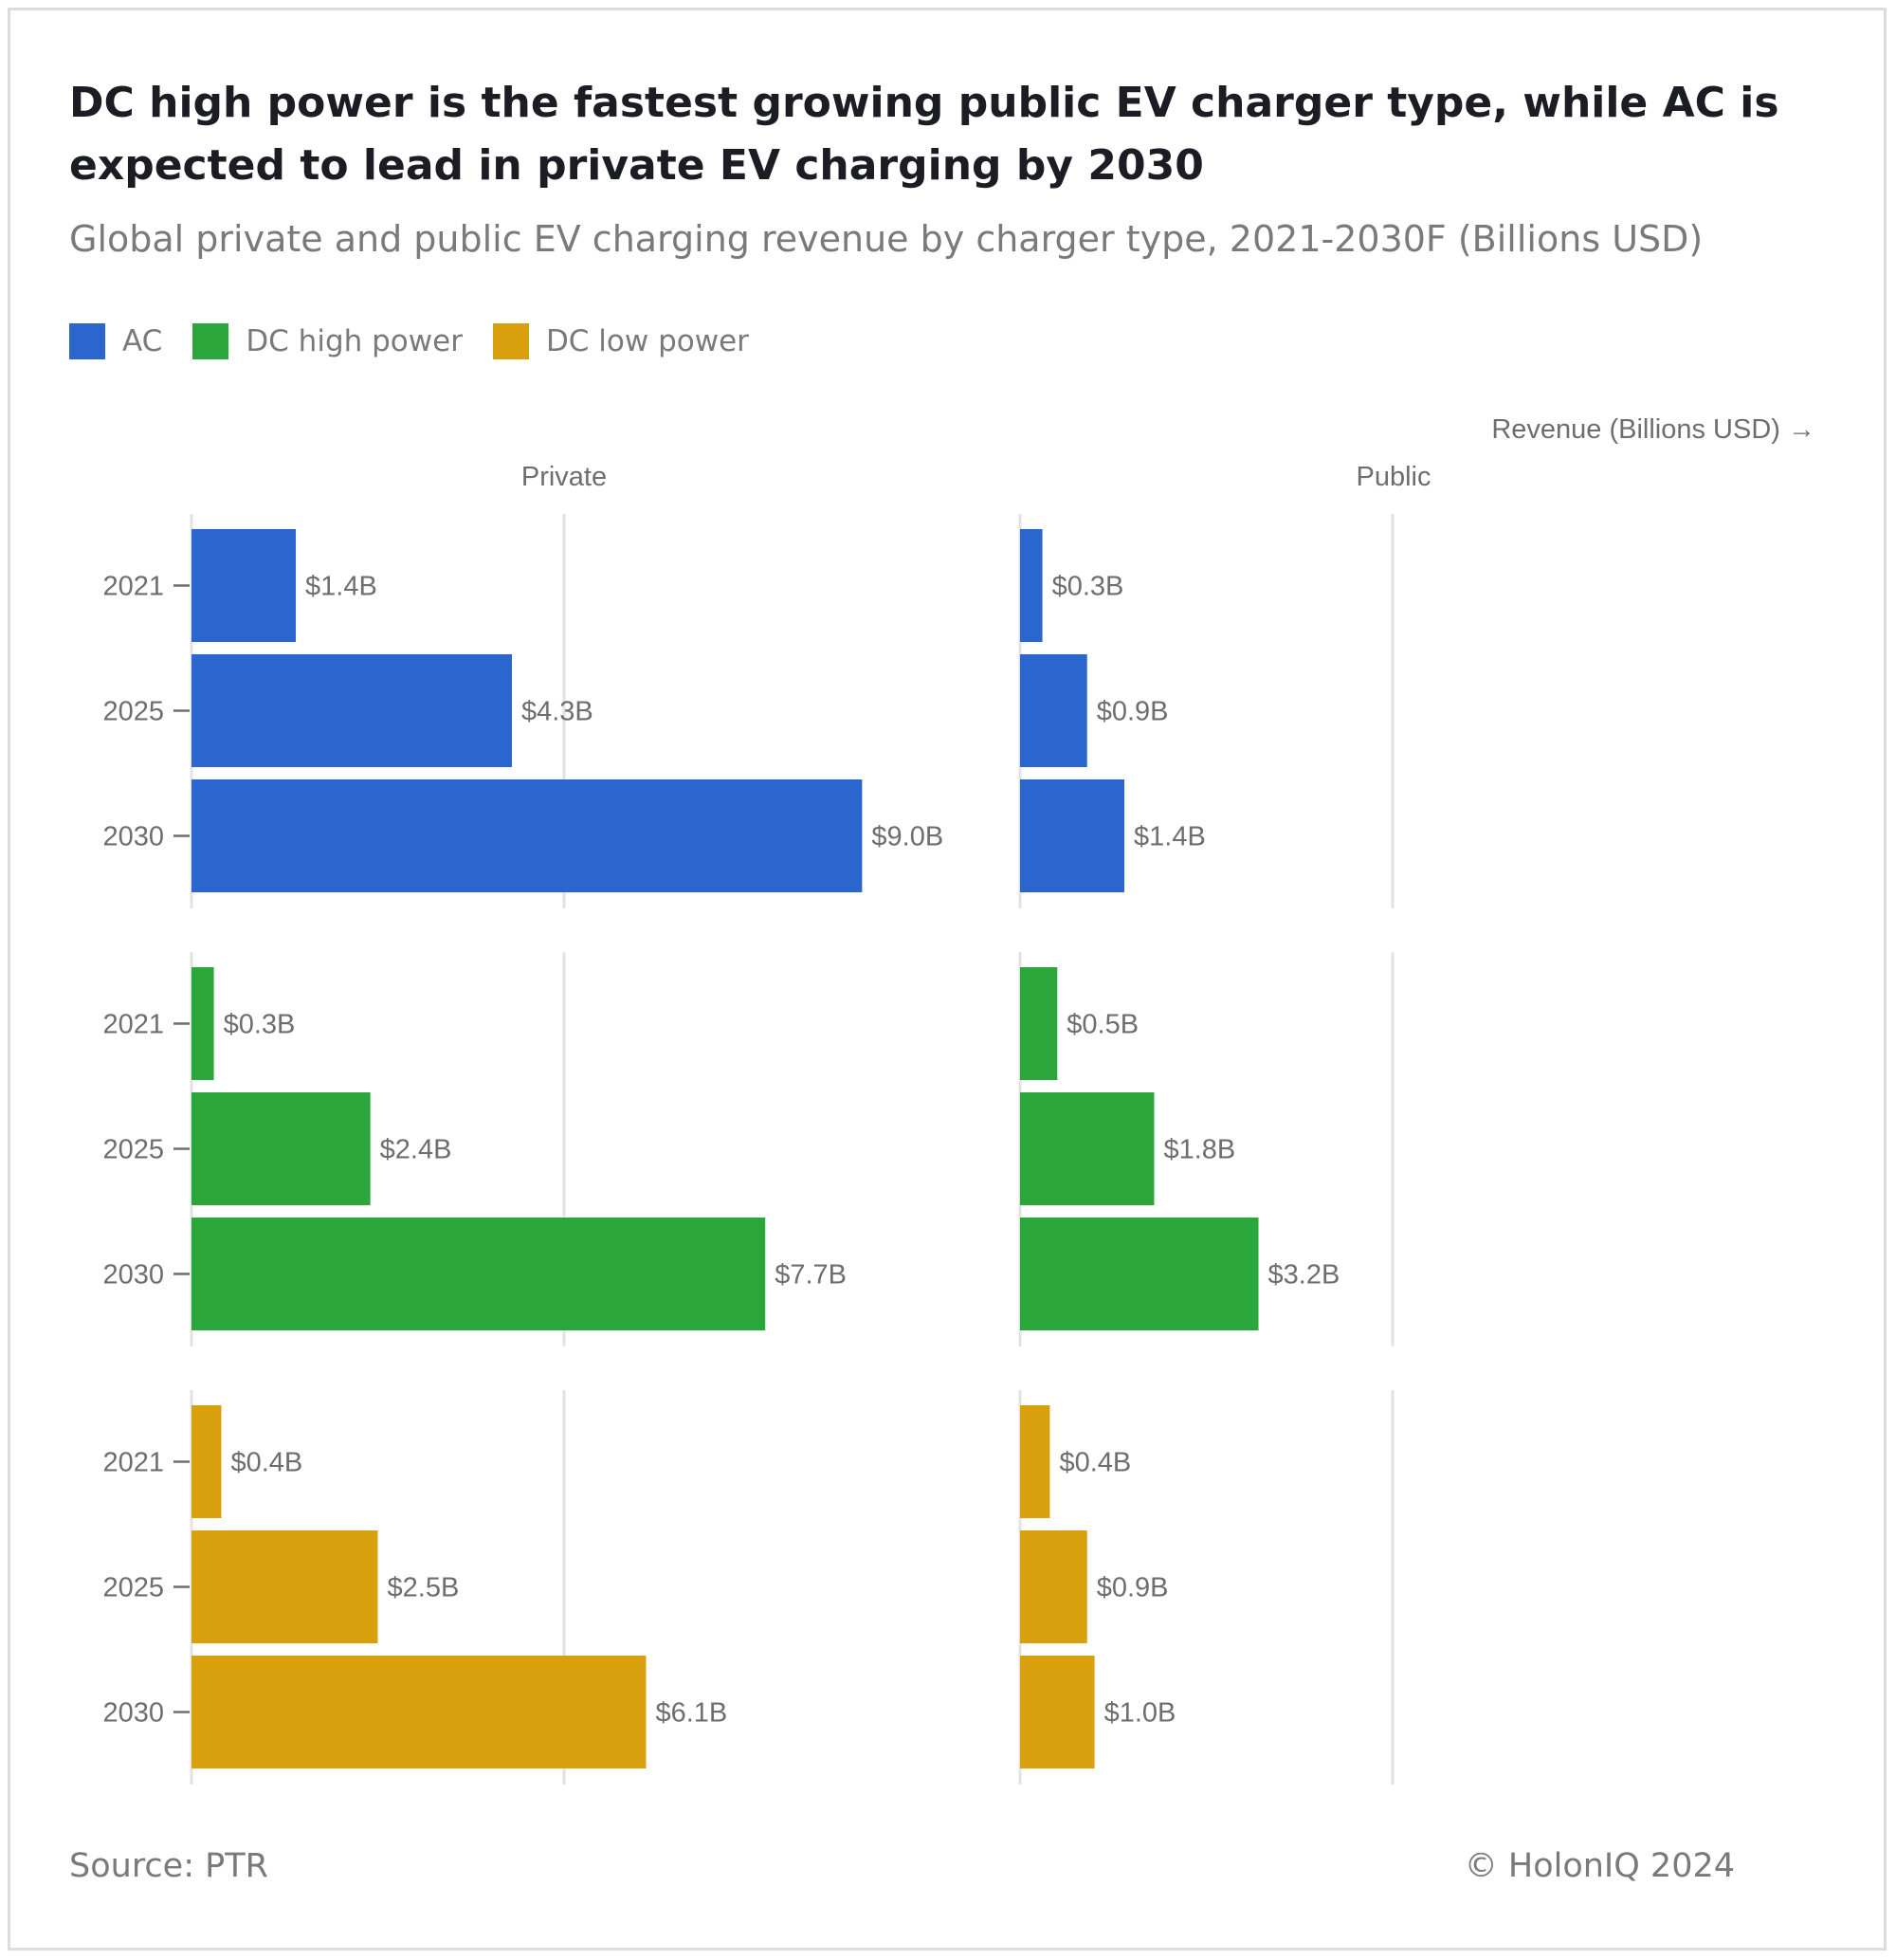 This screenshot has width=1896, height=1960. What do you see at coordinates (260, 1025) in the screenshot?
I see `data-label-private-dc-high-power-2021: $0.3B` at bounding box center [260, 1025].